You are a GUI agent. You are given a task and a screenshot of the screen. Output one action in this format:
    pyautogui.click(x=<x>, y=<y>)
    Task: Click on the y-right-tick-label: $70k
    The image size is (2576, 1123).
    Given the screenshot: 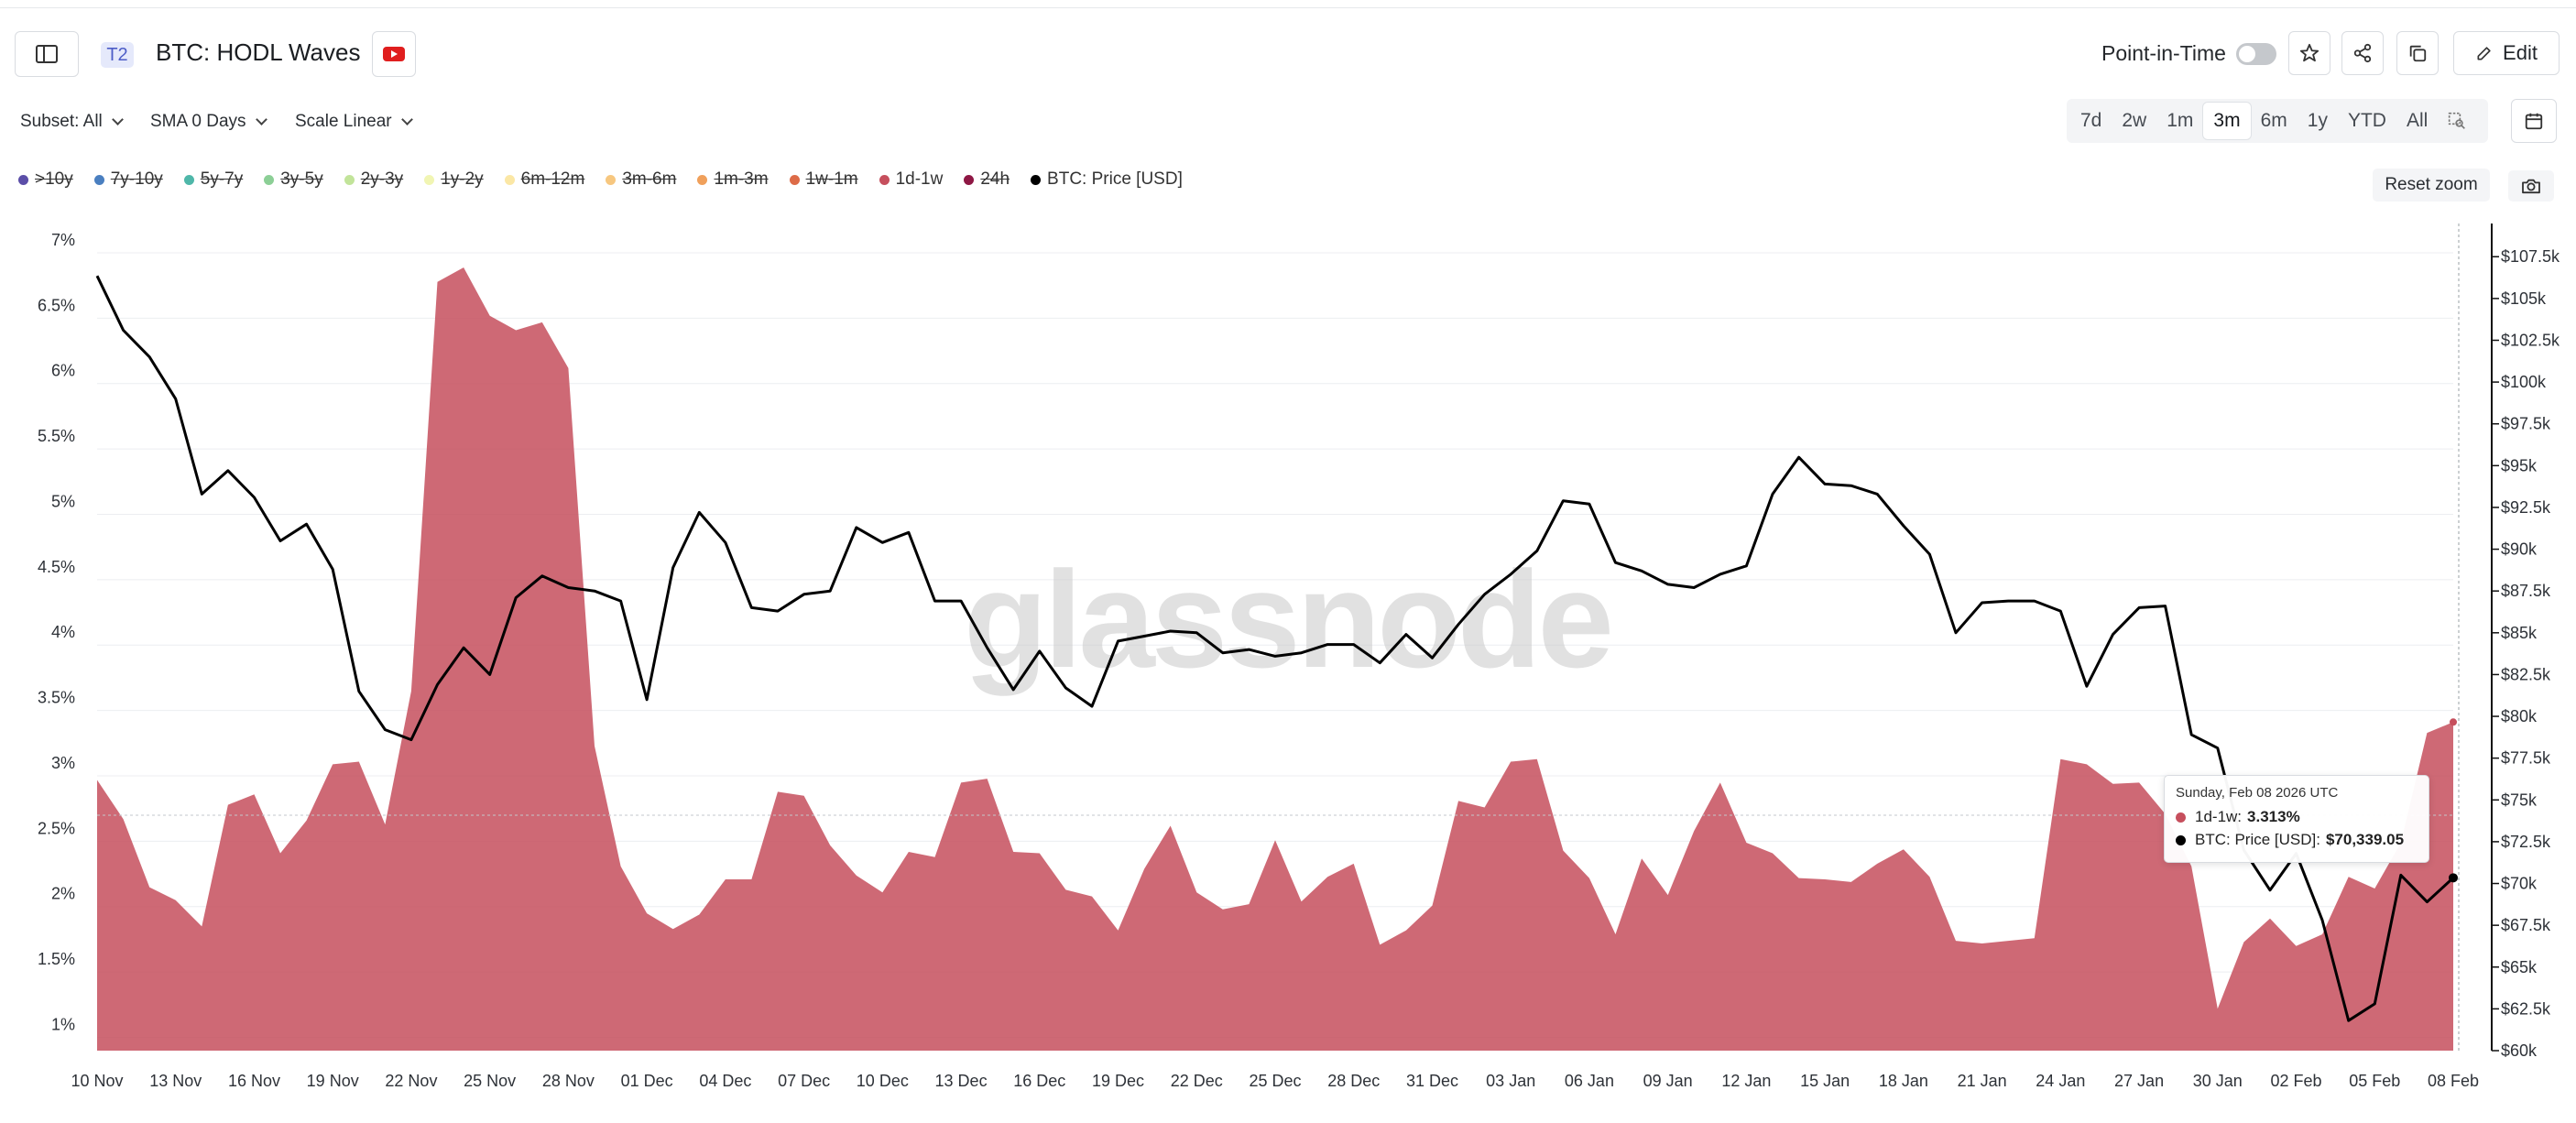 What is the action you would take?
    pyautogui.click(x=2519, y=884)
    